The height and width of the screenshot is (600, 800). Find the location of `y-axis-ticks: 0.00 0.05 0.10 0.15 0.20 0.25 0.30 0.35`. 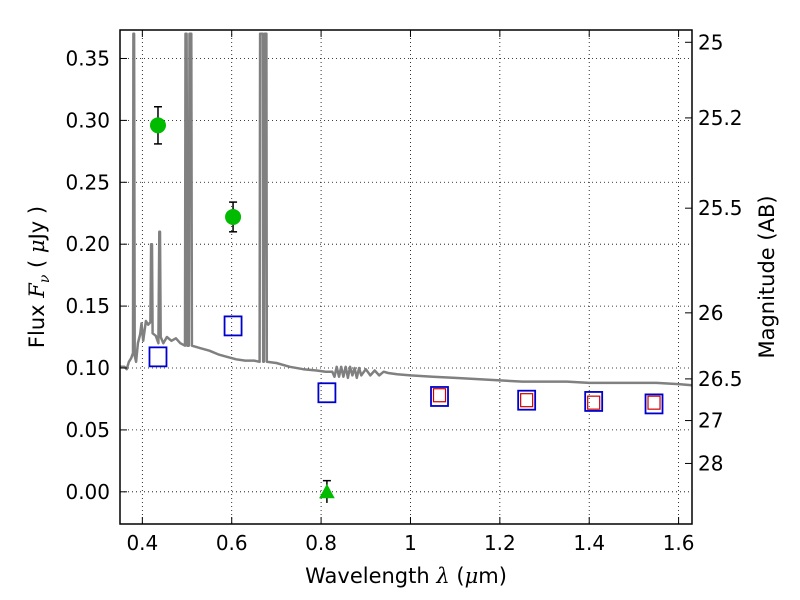

y-axis-ticks: 0.00 0.05 0.10 0.15 0.20 0.25 0.30 0.35 is located at coordinates (96, 275).